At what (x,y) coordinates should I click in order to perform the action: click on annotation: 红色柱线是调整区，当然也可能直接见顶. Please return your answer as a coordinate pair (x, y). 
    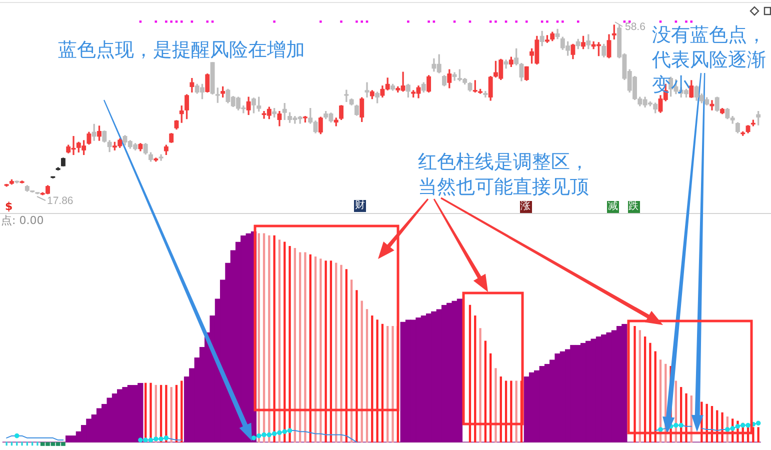
    Looking at the image, I should click on (504, 175).